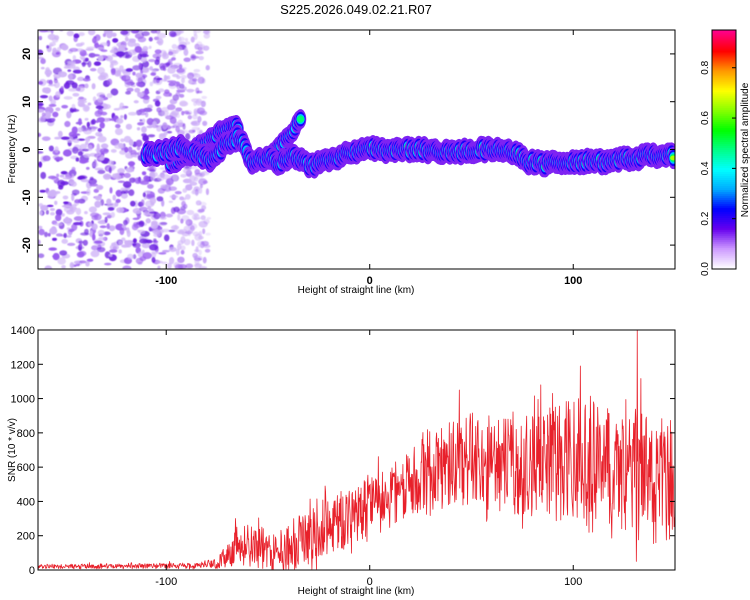 This screenshot has width=750, height=600. What do you see at coordinates (300, 119) in the screenshot?
I see `spectrogram-branch-mark` at bounding box center [300, 119].